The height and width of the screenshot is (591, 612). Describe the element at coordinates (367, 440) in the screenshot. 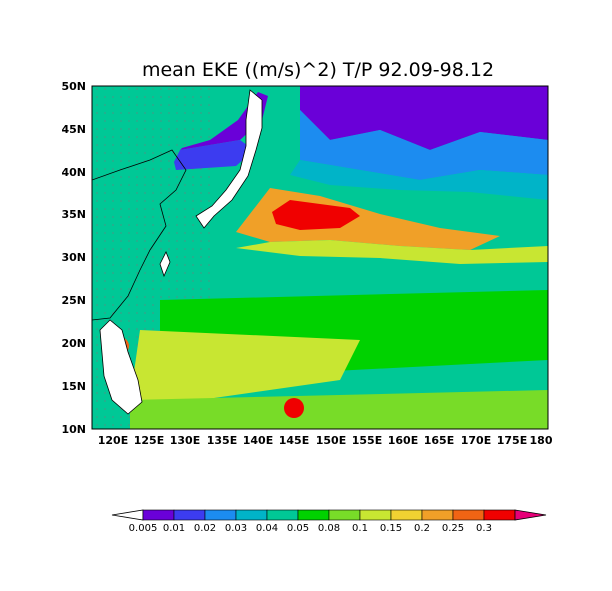

I see `lon-tick-label: 155E` at that location.